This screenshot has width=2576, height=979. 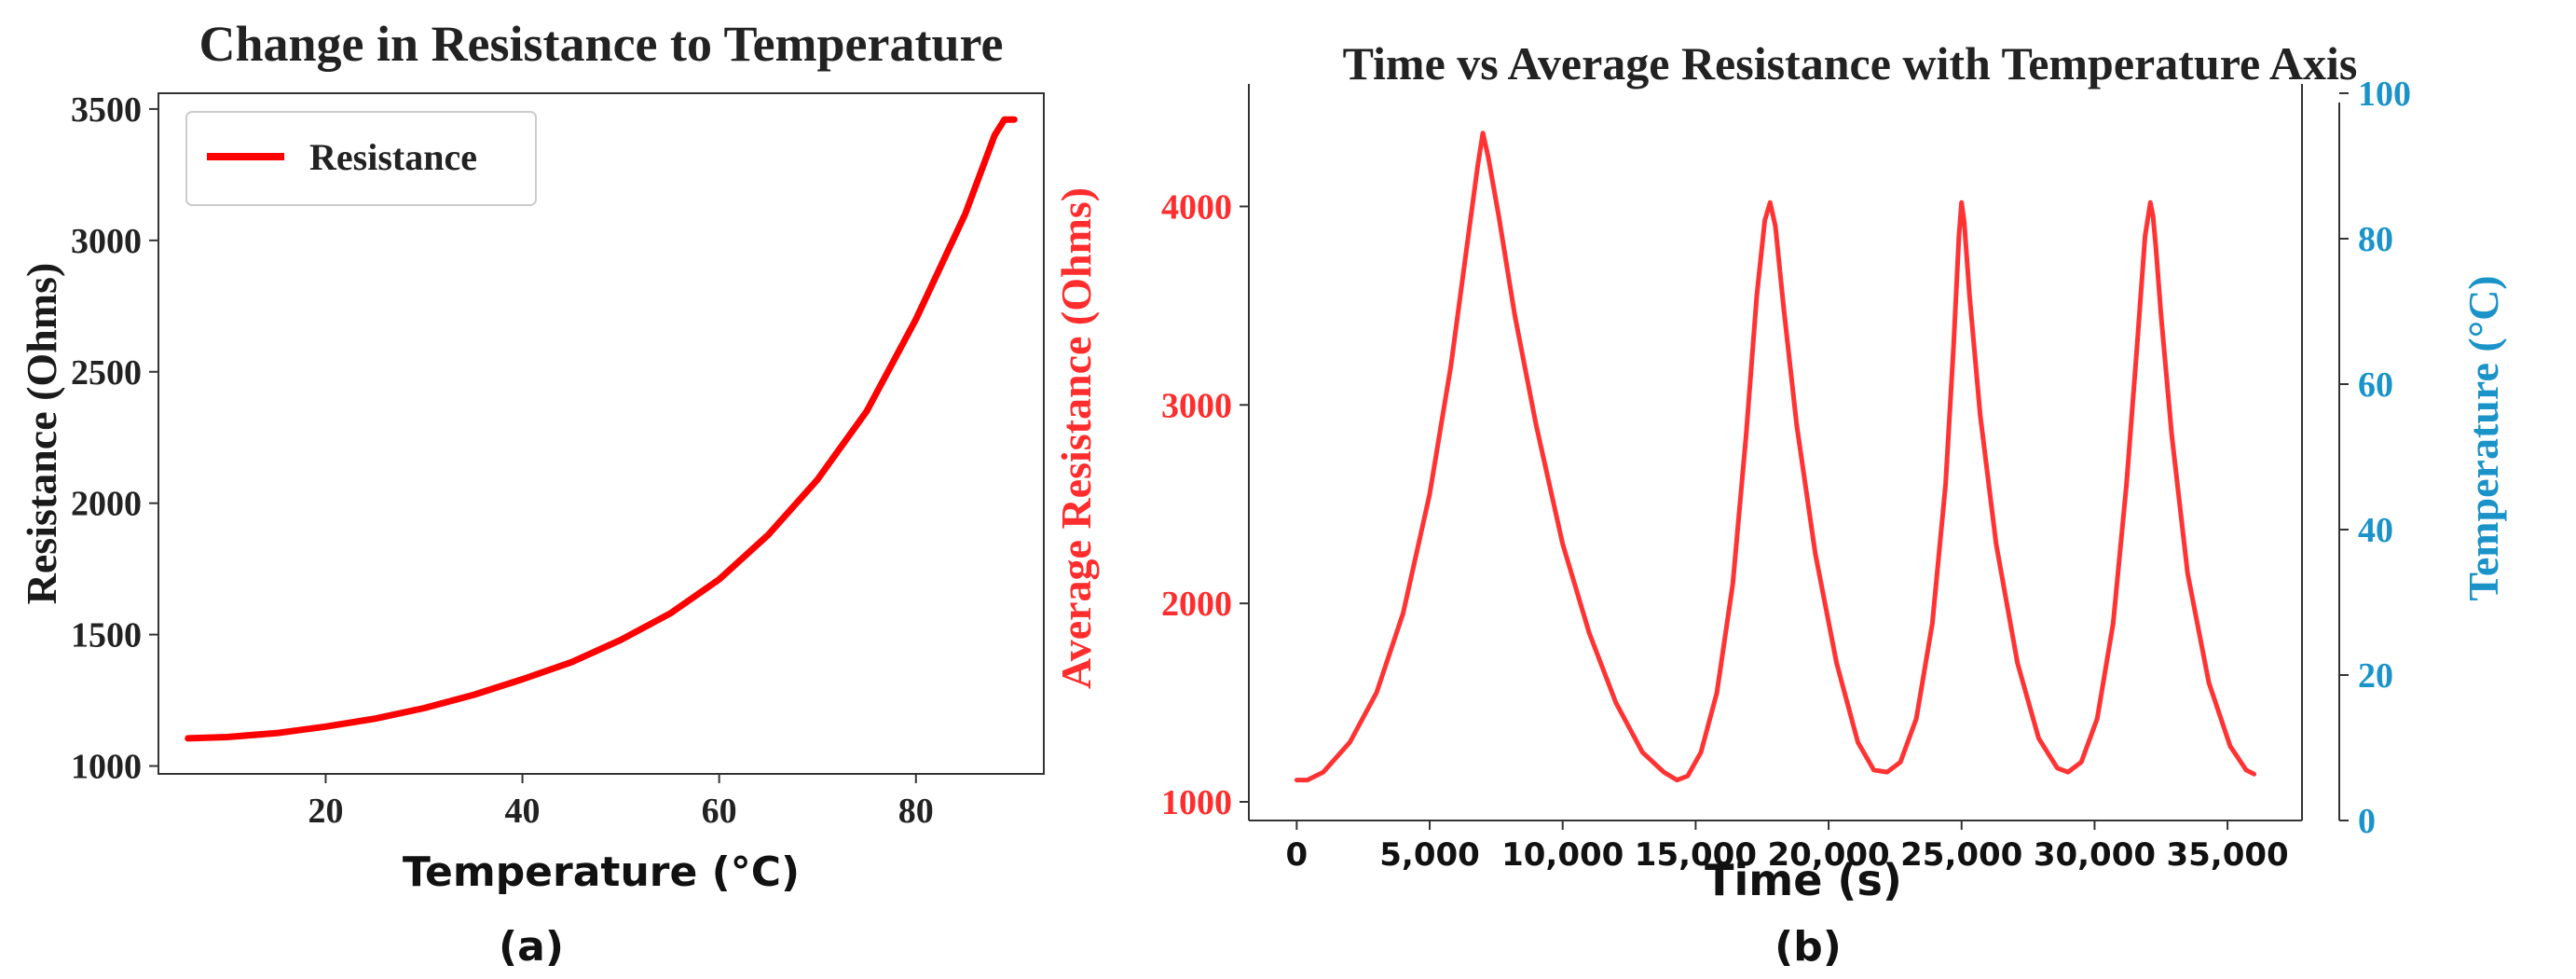 I want to click on panel-b-y2-tick-label: 100, so click(x=2384, y=95).